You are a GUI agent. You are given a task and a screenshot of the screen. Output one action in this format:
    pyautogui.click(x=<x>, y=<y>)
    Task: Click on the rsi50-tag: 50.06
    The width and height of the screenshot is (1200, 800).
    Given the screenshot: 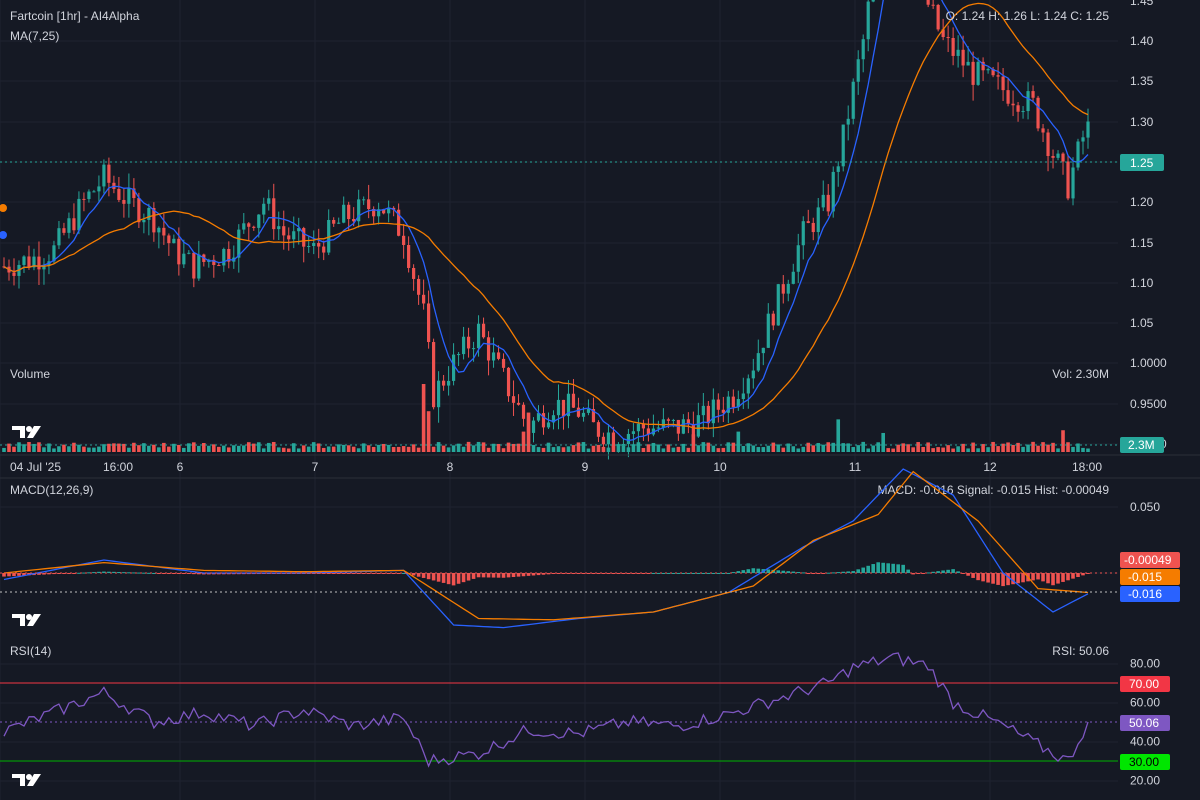 What is the action you would take?
    pyautogui.click(x=1145, y=723)
    